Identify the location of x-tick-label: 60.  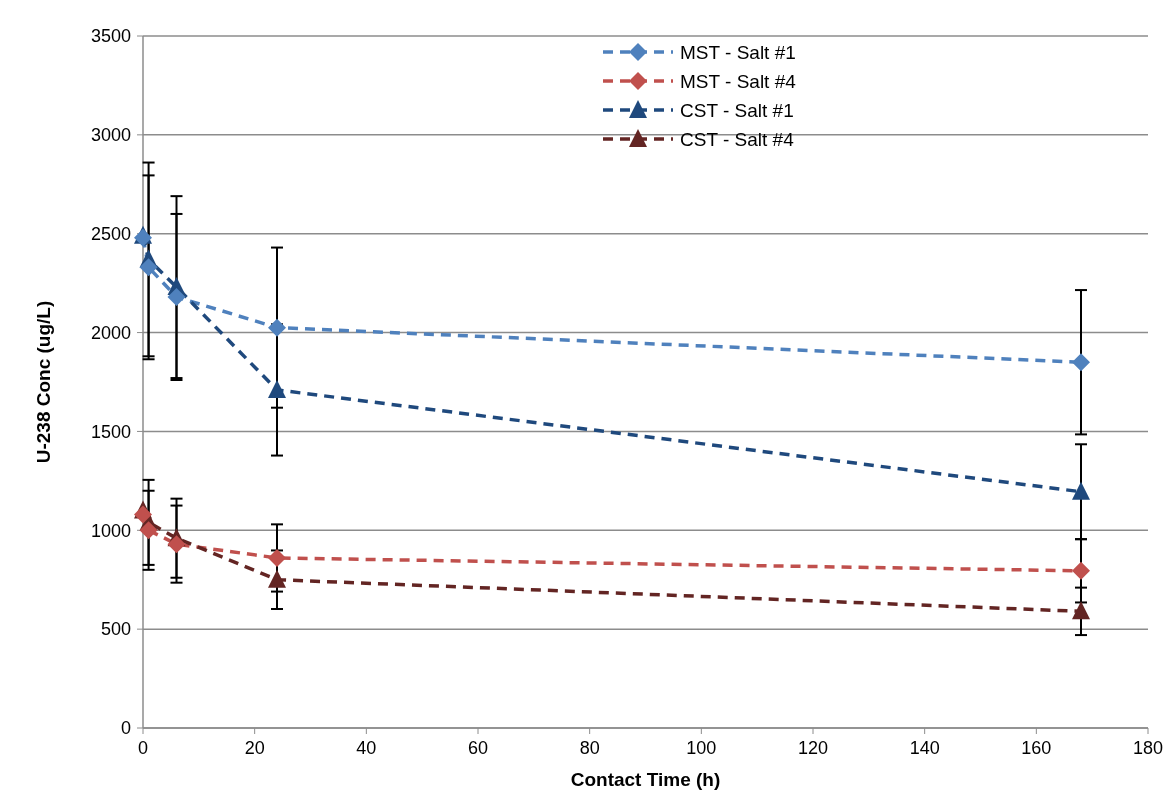
(478, 748).